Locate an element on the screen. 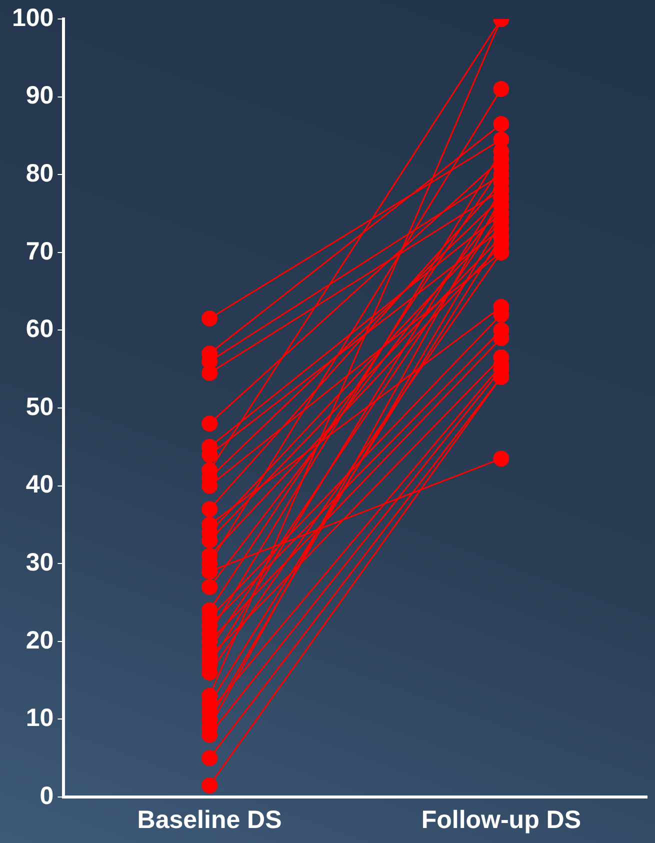  y-tick-label: 40 is located at coordinates (40, 484).